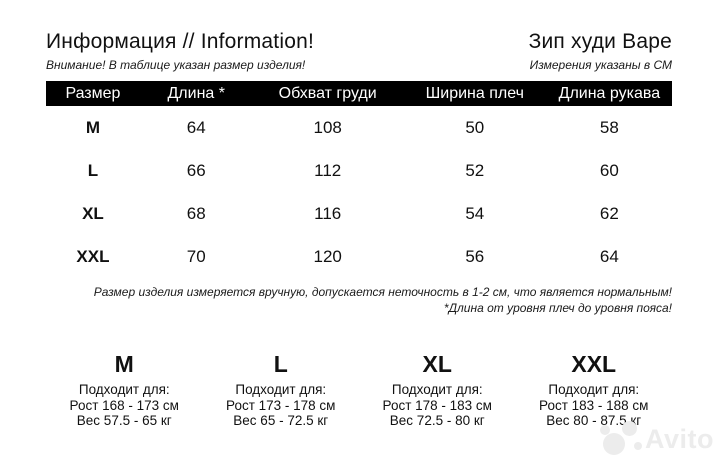 The image size is (720, 459). What do you see at coordinates (557, 308) in the screenshot?
I see `note-length-method: *Длина от уровня плеч до уровня пояса!` at bounding box center [557, 308].